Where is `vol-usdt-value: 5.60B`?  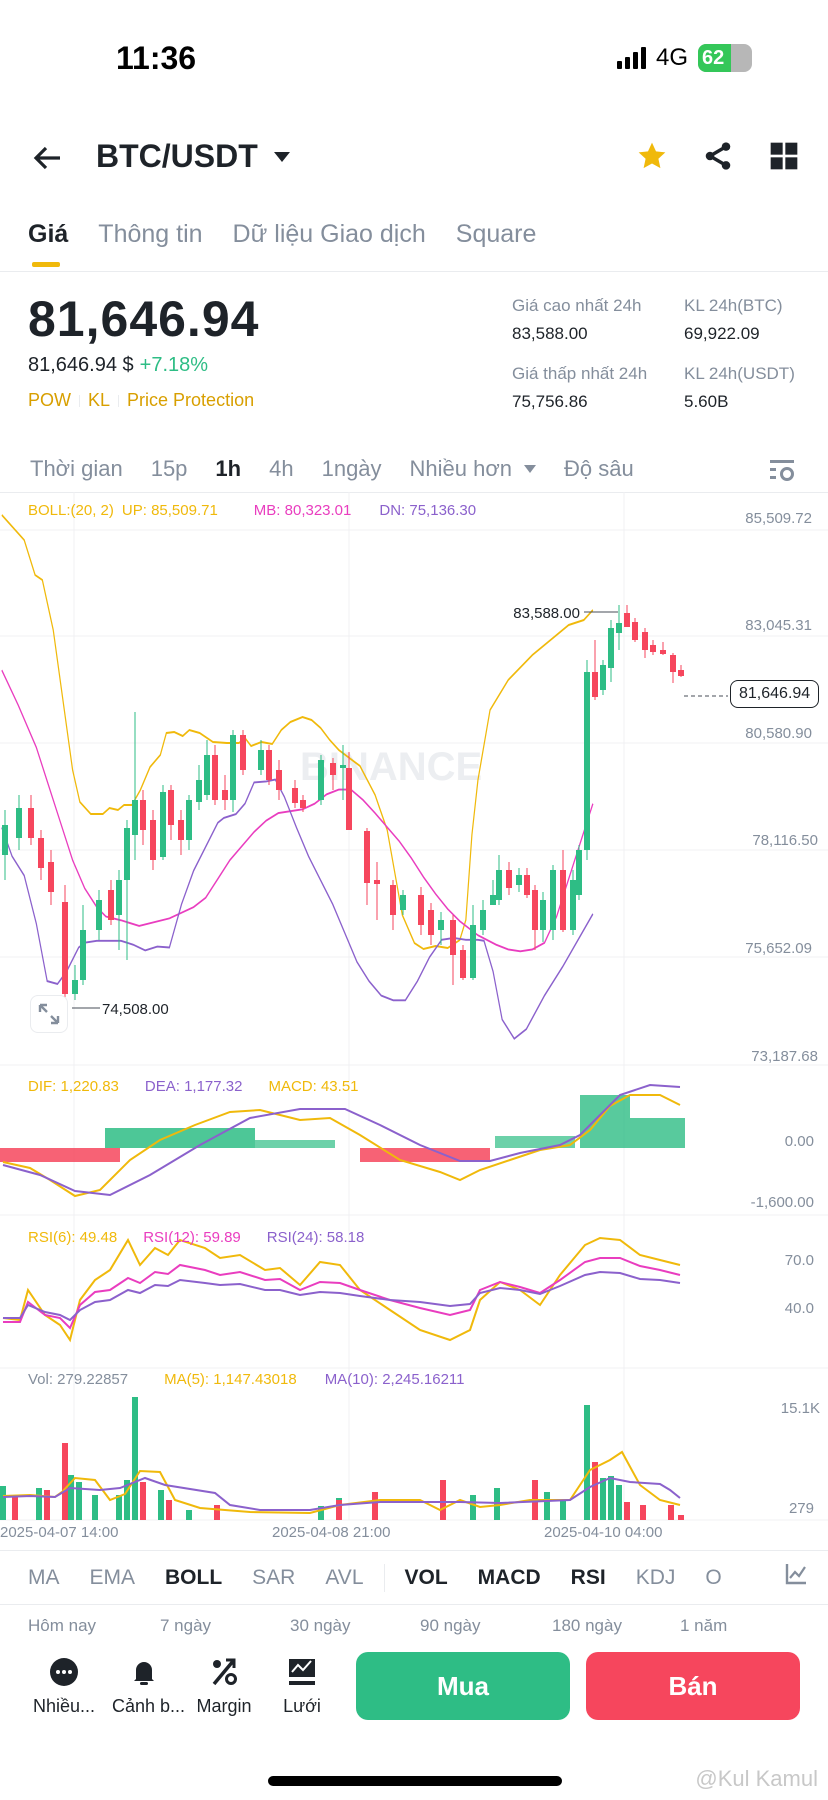 vol-usdt-value: 5.60B is located at coordinates (706, 401).